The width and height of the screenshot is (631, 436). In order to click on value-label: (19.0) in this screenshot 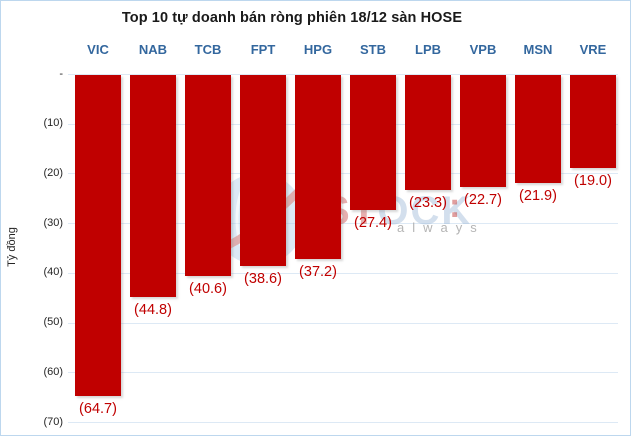, I will do `click(593, 181)`.